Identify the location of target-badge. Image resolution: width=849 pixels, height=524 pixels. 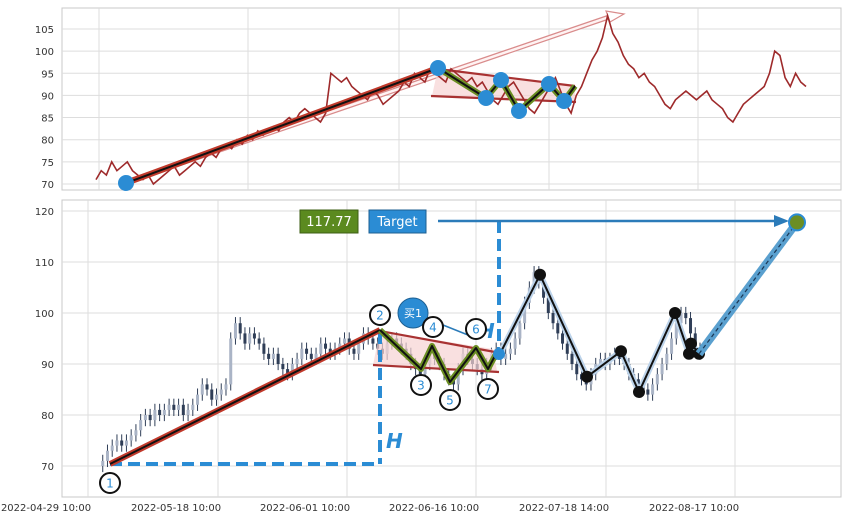
(397, 221).